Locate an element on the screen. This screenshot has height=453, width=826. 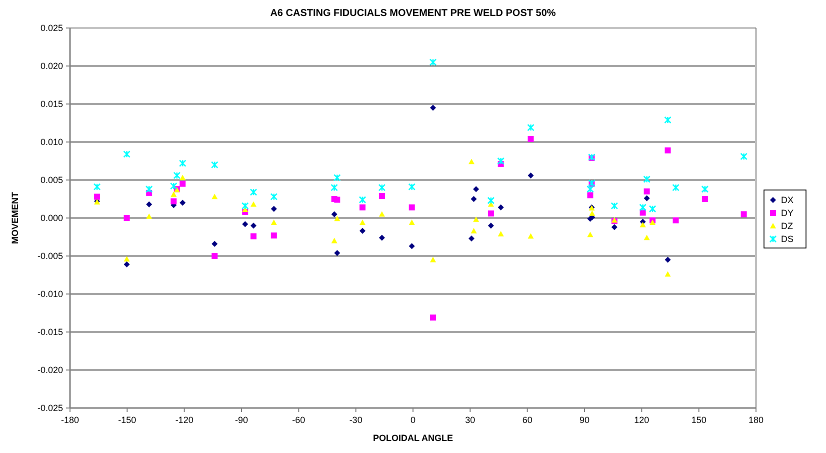
x-axis-title: POLOIDAL ANGLE is located at coordinates (413, 438).